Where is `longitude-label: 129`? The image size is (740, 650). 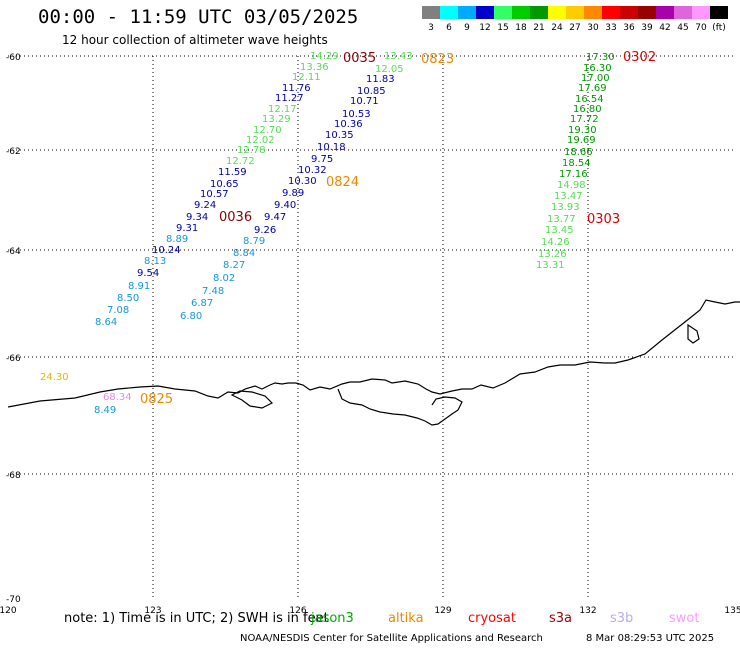 longitude-label: 129 is located at coordinates (442, 611).